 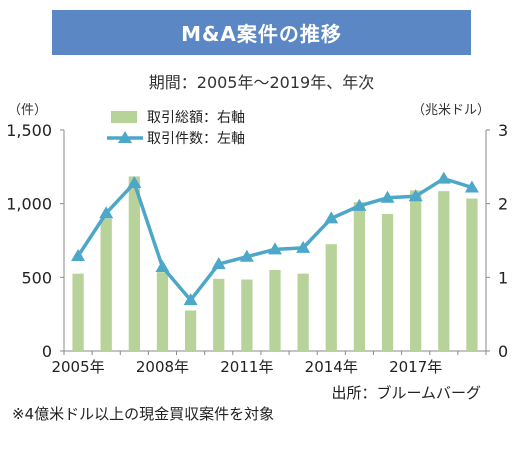 What do you see at coordinates (36, 277) in the screenshot?
I see `left-tick-label: 500` at bounding box center [36, 277].